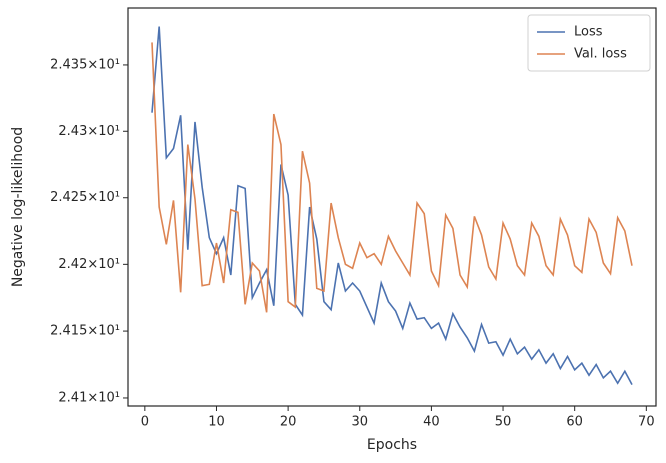 The image size is (666, 463). What do you see at coordinates (431, 422) in the screenshot?
I see `x-tick-label: 40` at bounding box center [431, 422].